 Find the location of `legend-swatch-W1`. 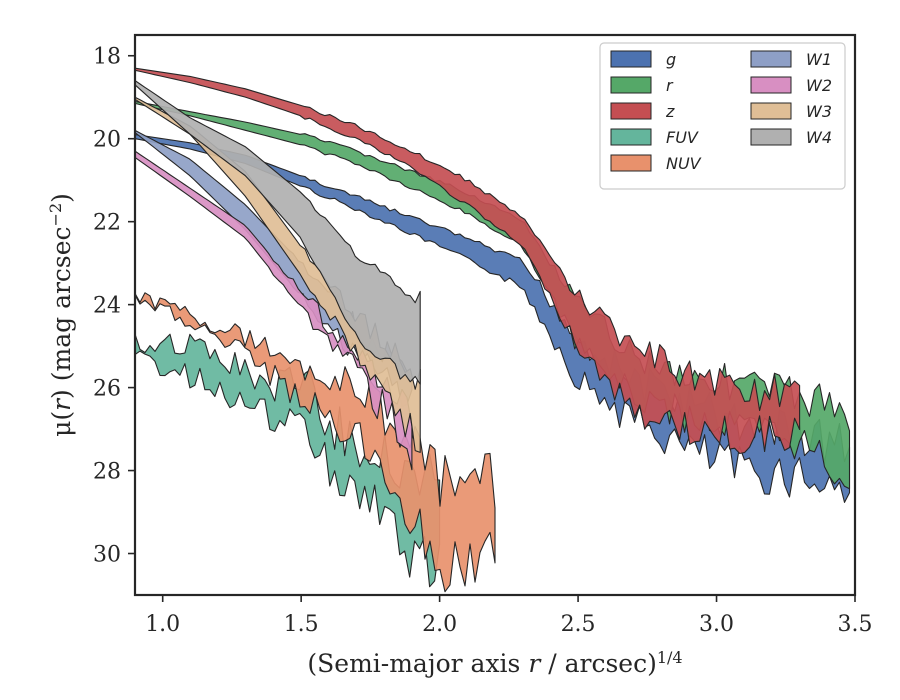

legend-swatch-W1 is located at coordinates (771, 59).